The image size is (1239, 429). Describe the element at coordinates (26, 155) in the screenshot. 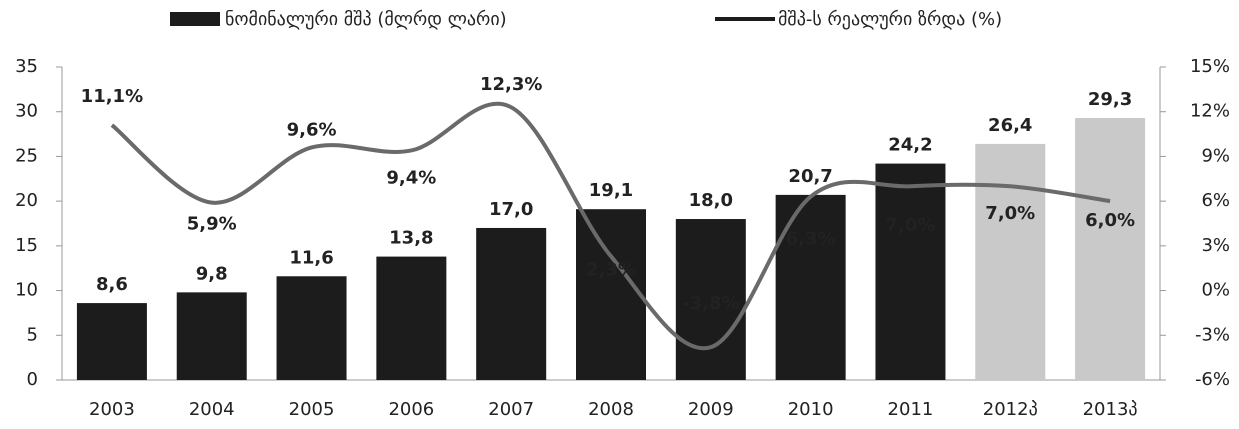

I see `y-tick-label: 25` at that location.